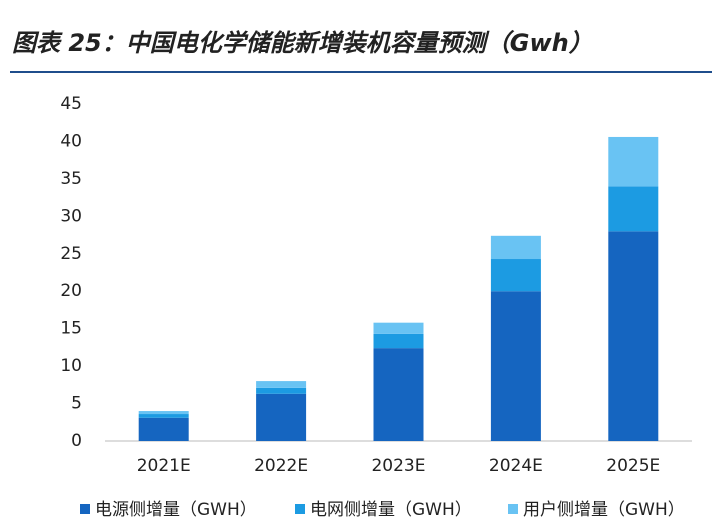  What do you see at coordinates (76, 404) in the screenshot?
I see `y-tick-label: 5` at bounding box center [76, 404].